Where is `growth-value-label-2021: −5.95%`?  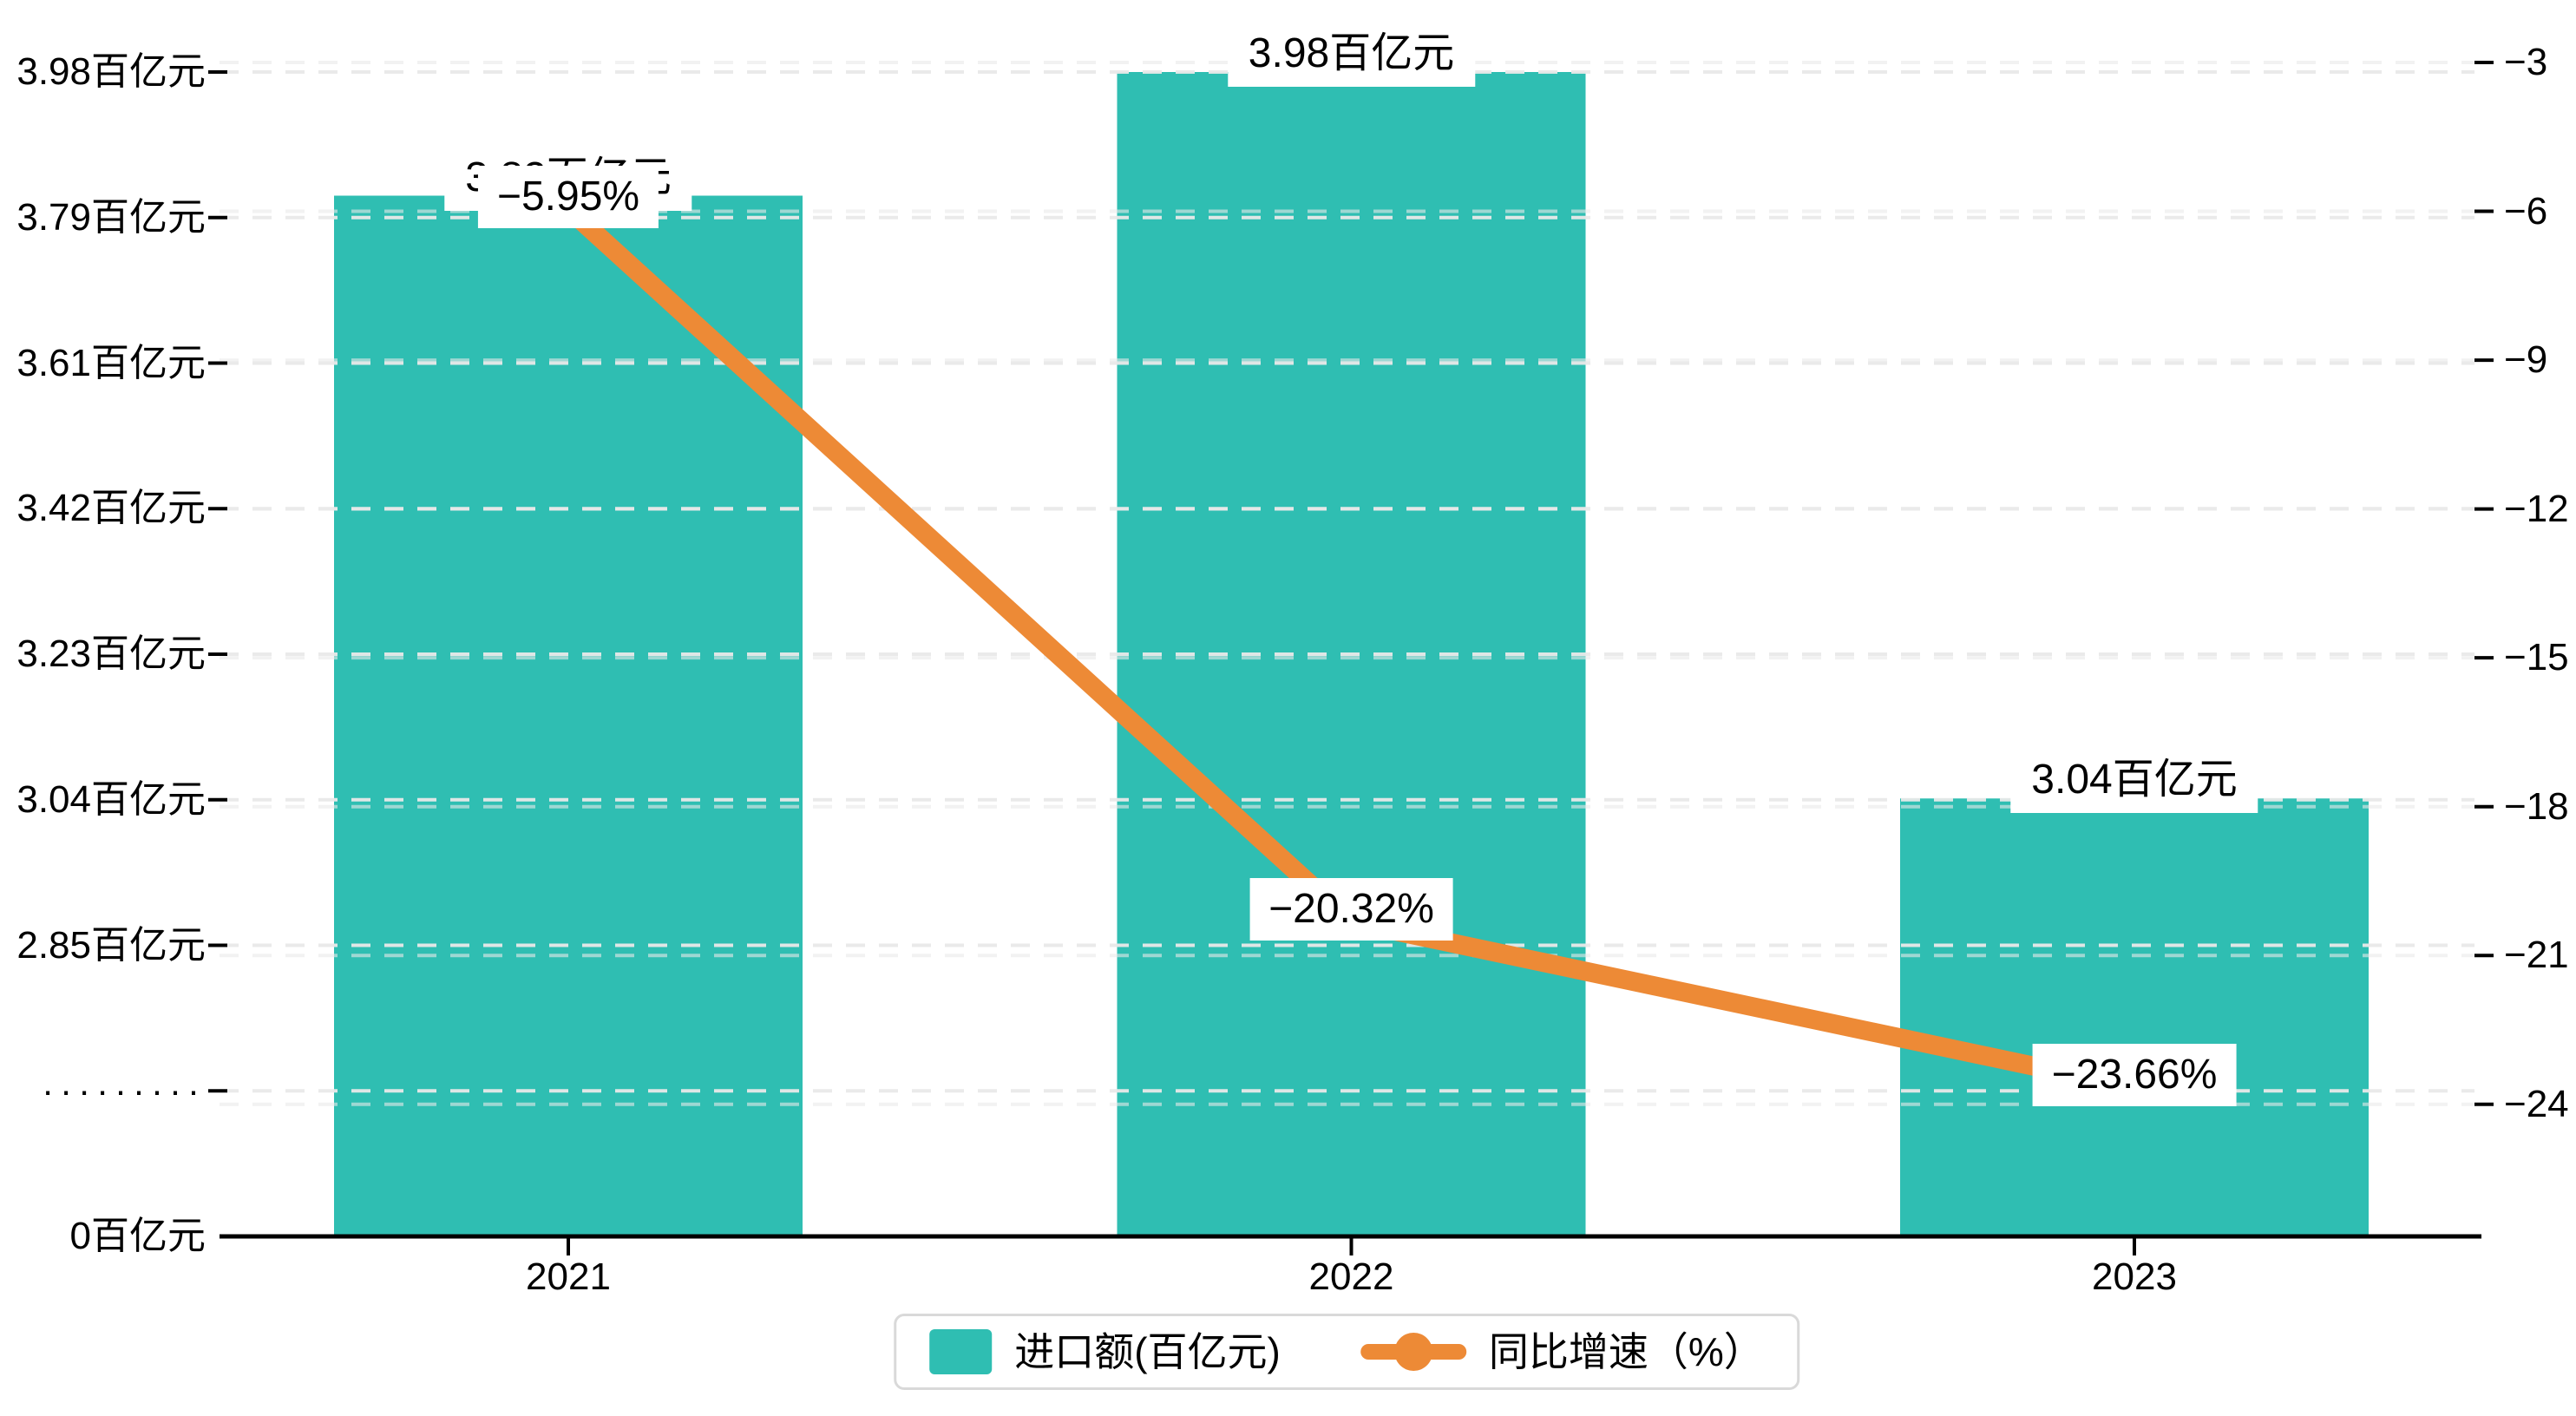
growth-value-label-2021: −5.95% is located at coordinates (568, 196).